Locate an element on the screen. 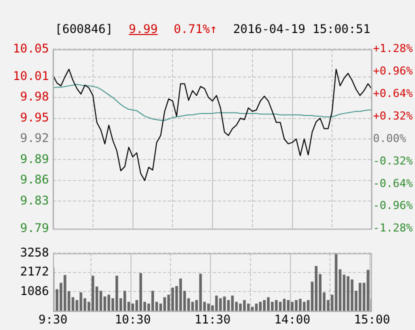 This screenshot has height=330, width=415. y-tick-label: 9.89 is located at coordinates (34, 159).